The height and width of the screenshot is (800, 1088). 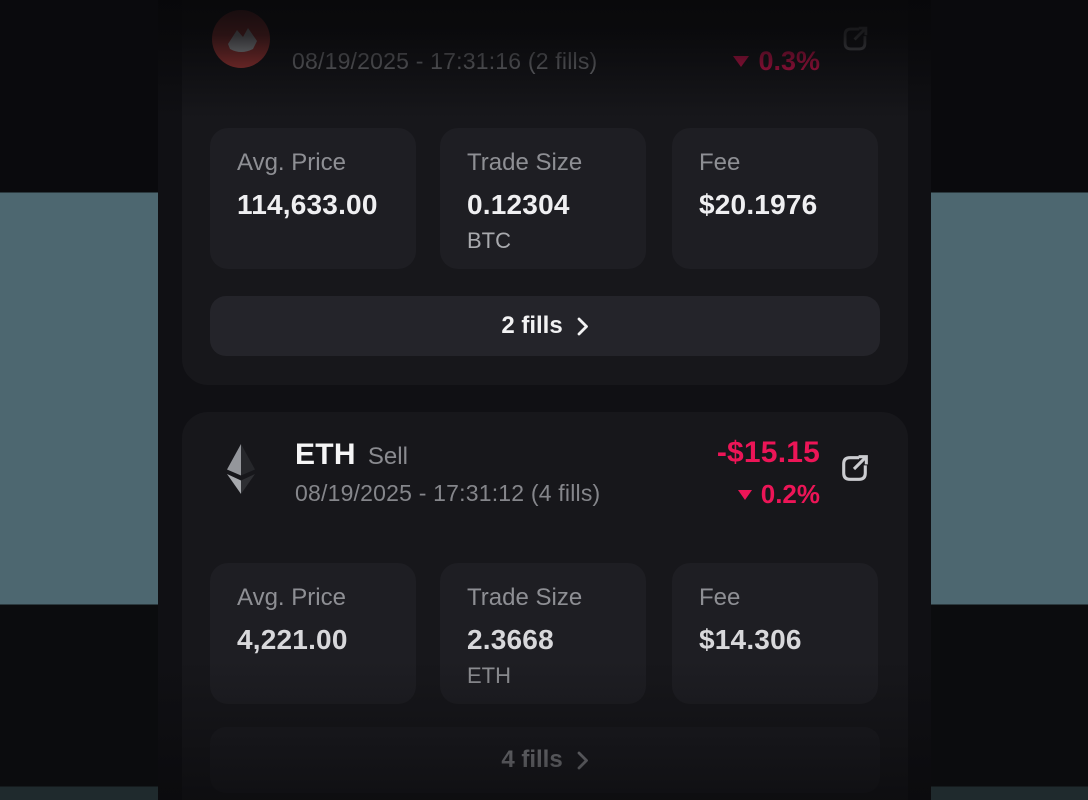 What do you see at coordinates (489, 675) in the screenshot?
I see `stat-unit: ETH` at bounding box center [489, 675].